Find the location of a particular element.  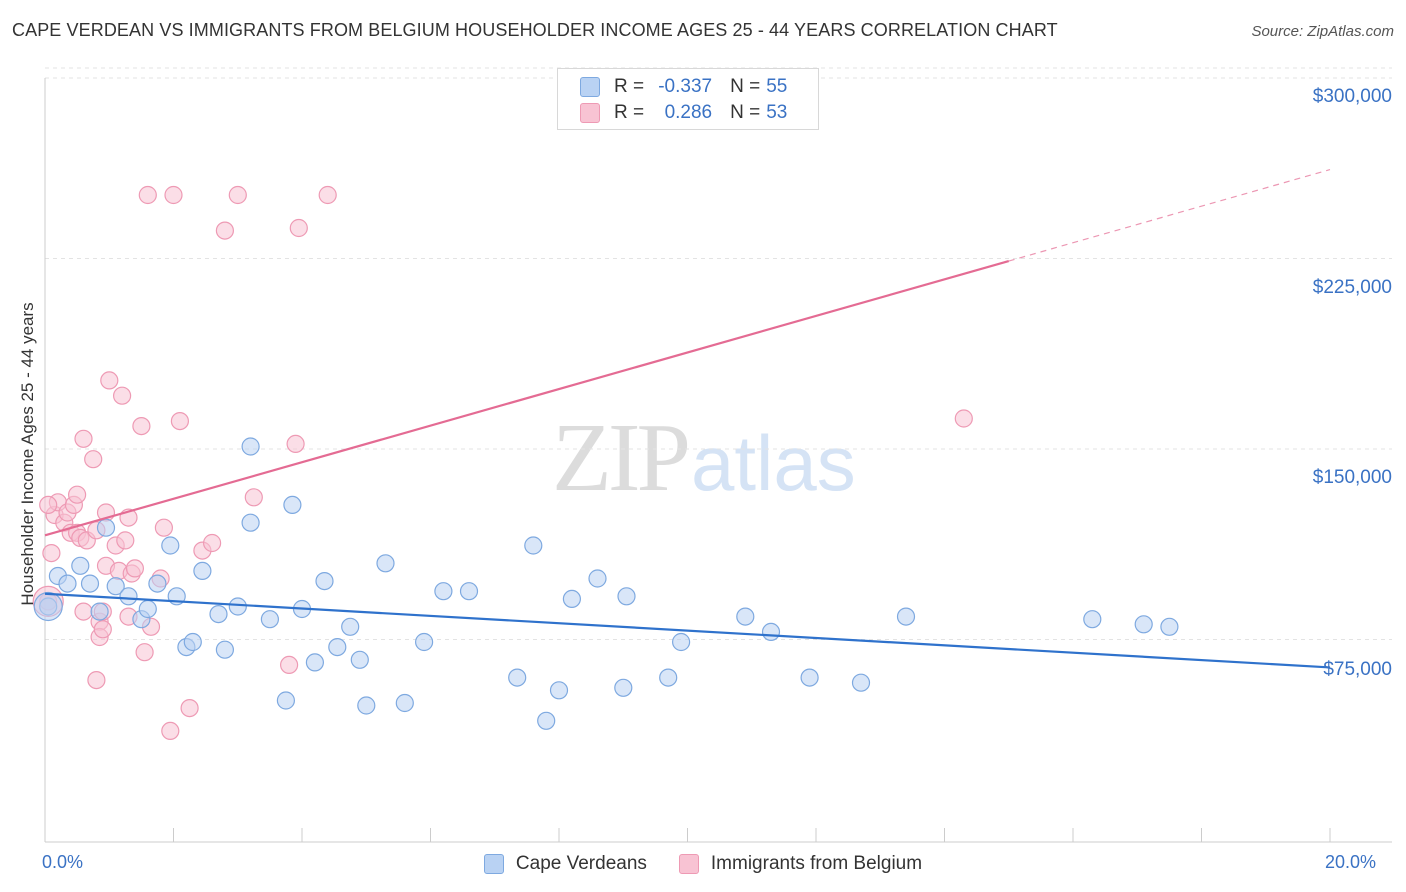

legend-r-label: R = is located at coordinates (629, 86).